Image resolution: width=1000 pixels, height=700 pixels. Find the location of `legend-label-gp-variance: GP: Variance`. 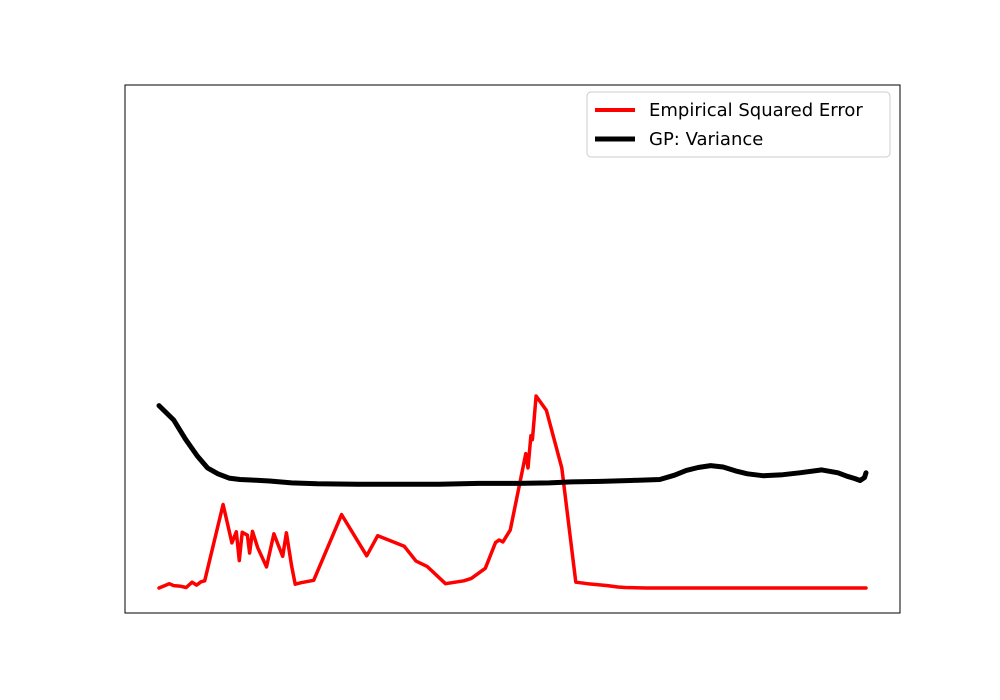

legend-label-gp-variance: GP: Variance is located at coordinates (706, 139).